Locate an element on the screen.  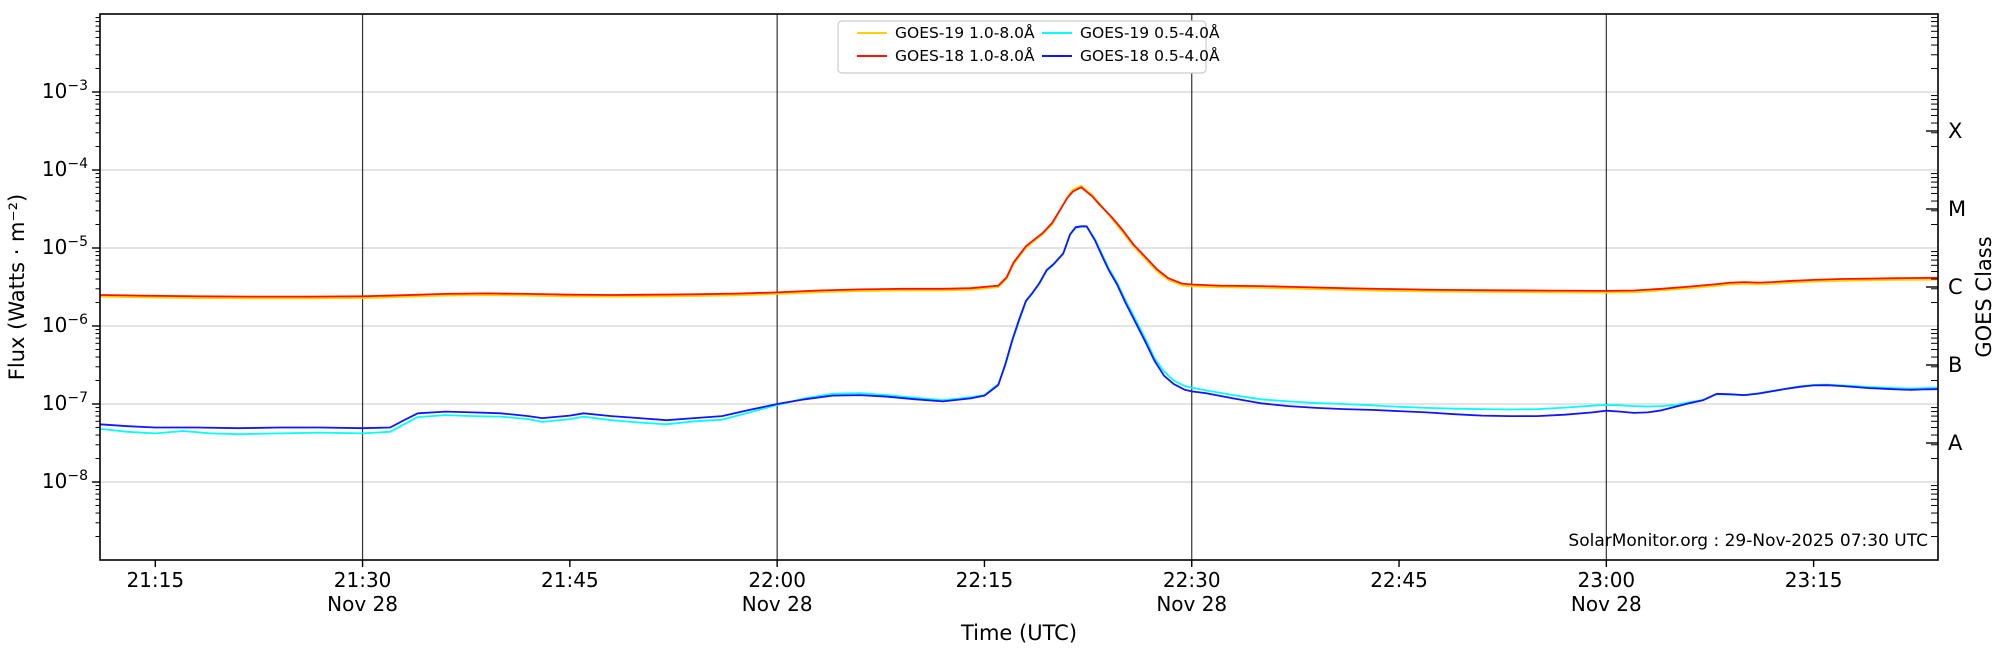
y-tick-exponent: −4 is located at coordinates (77, 164).